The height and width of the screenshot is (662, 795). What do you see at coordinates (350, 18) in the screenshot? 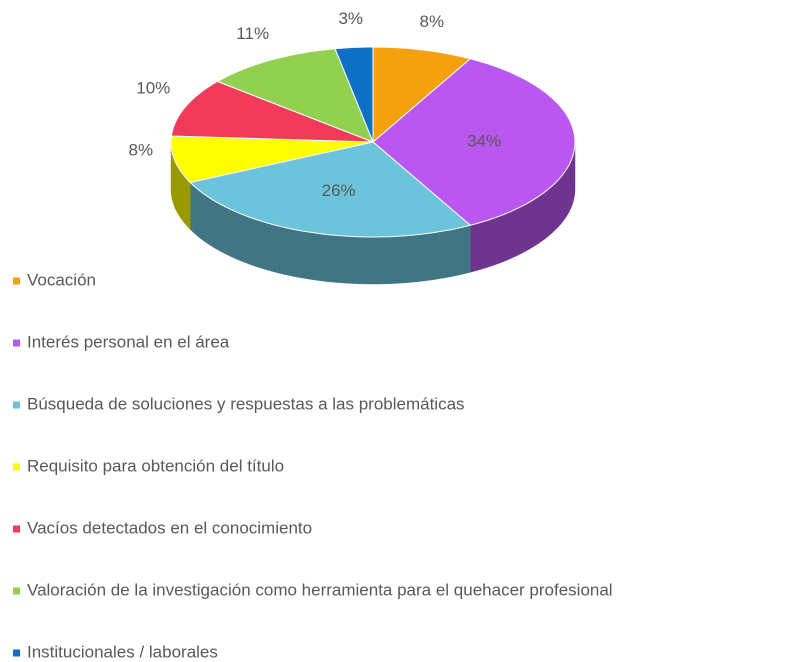
I see `data-label: 3%` at bounding box center [350, 18].